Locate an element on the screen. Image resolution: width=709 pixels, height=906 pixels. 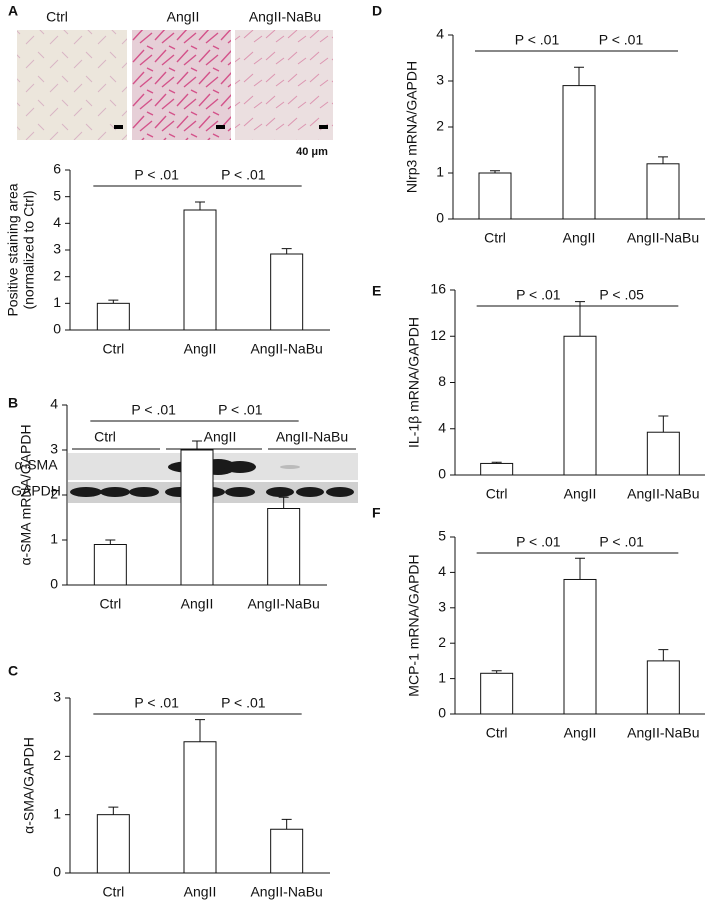
blot-row-label: α-SMA is located at coordinates (36, 465).